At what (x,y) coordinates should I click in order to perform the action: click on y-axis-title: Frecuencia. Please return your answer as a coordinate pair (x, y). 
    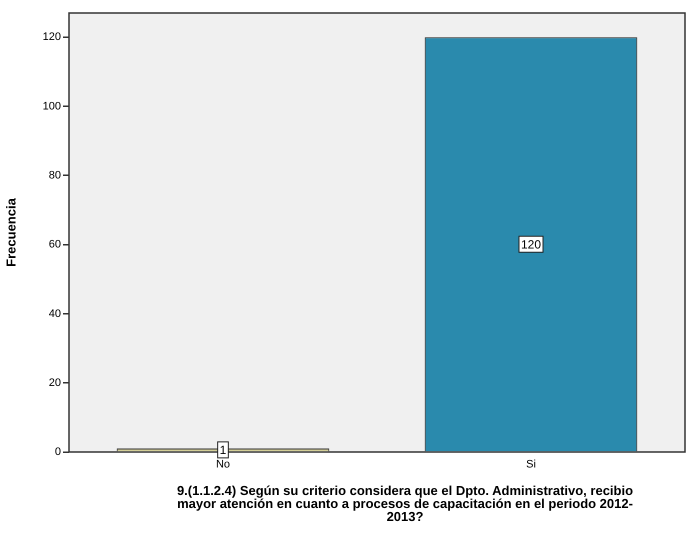
    Looking at the image, I should click on (10, 232).